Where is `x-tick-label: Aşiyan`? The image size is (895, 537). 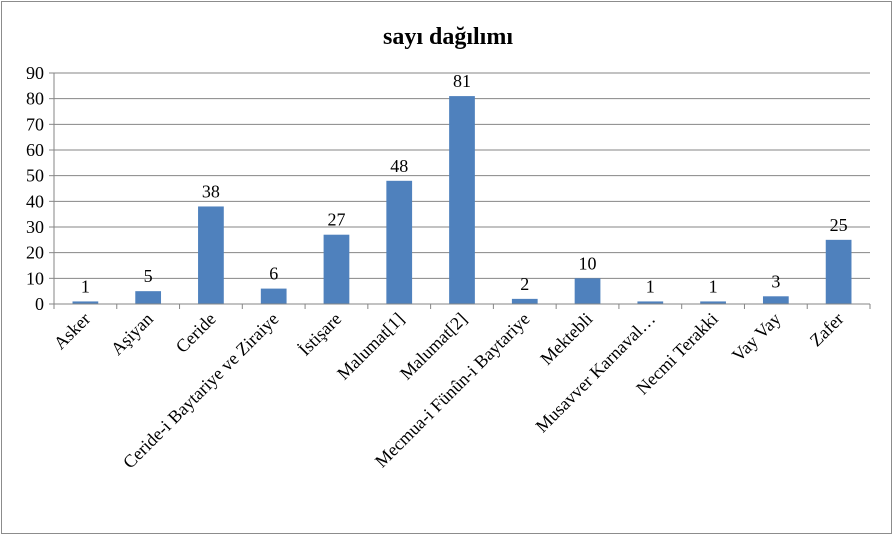 x-tick-label: Aşiyan is located at coordinates (132, 334).